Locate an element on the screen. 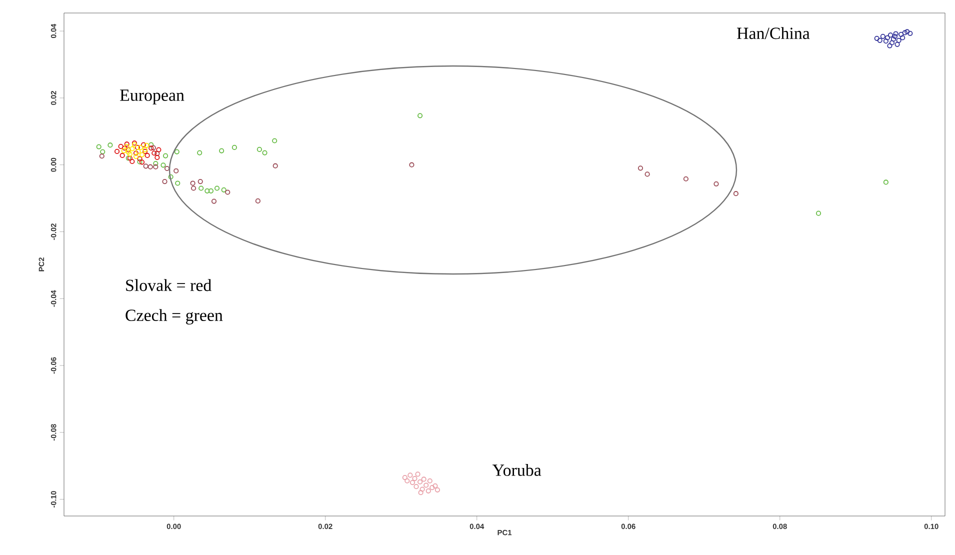 Image resolution: width=955 pixels, height=555 pixels. annotation: European is located at coordinates (152, 97).